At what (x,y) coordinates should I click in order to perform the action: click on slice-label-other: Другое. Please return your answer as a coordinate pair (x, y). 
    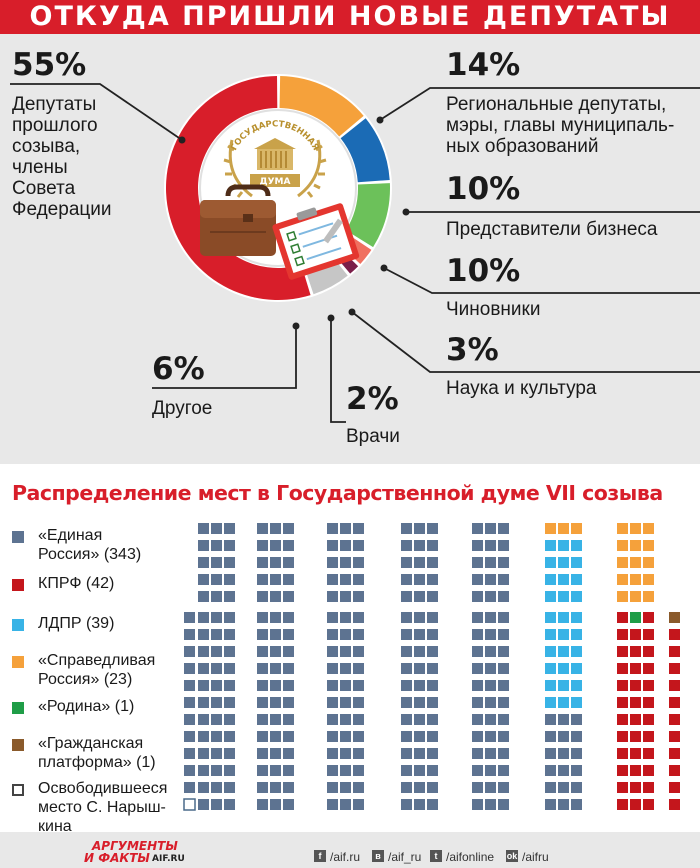
    Looking at the image, I should click on (182, 408).